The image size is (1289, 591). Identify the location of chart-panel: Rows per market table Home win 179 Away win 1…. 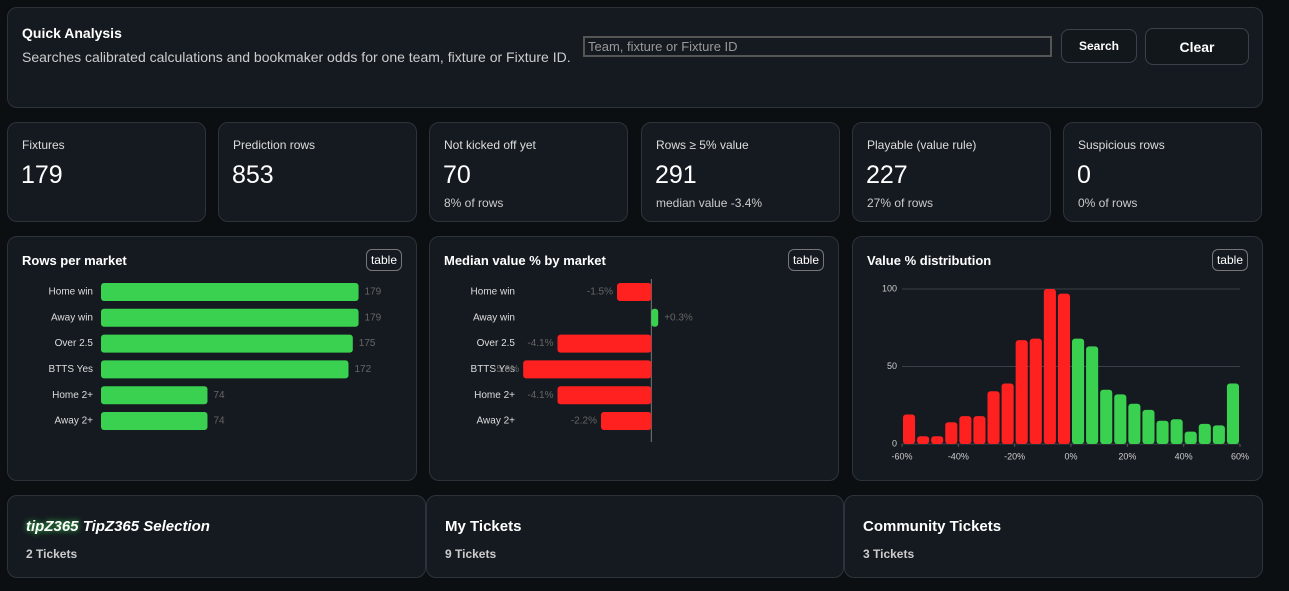
(212, 358).